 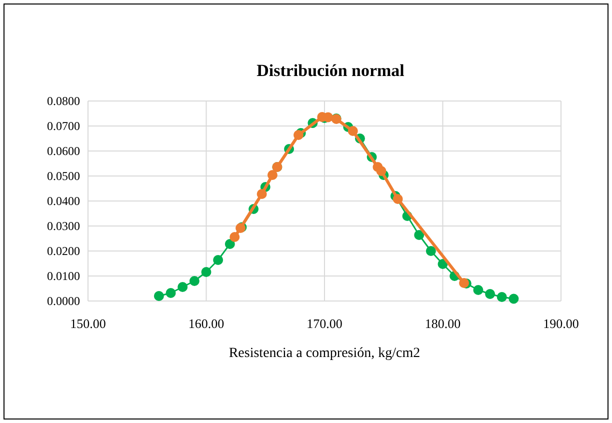 What do you see at coordinates (63, 176) in the screenshot?
I see `y-tick-label: 0.0500` at bounding box center [63, 176].